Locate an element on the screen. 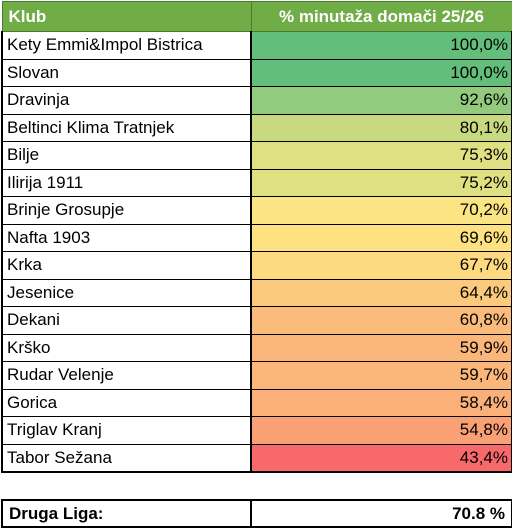  header-row: Klub % minutaža domači 25/26 is located at coordinates (256, 16).